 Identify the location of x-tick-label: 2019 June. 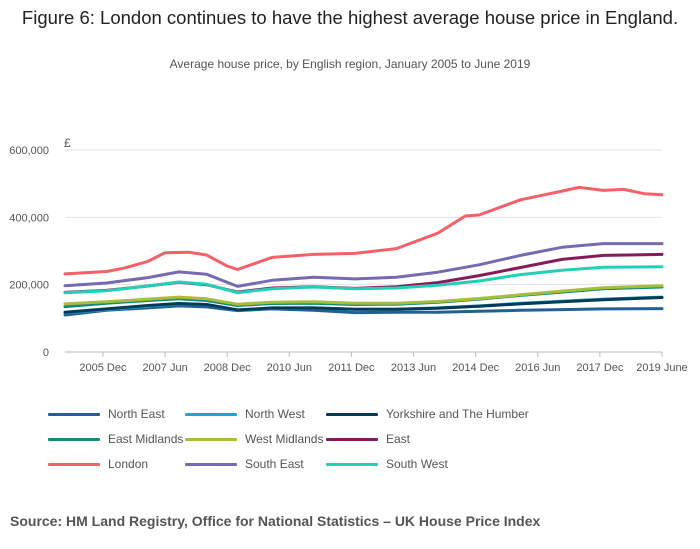
(661, 368).